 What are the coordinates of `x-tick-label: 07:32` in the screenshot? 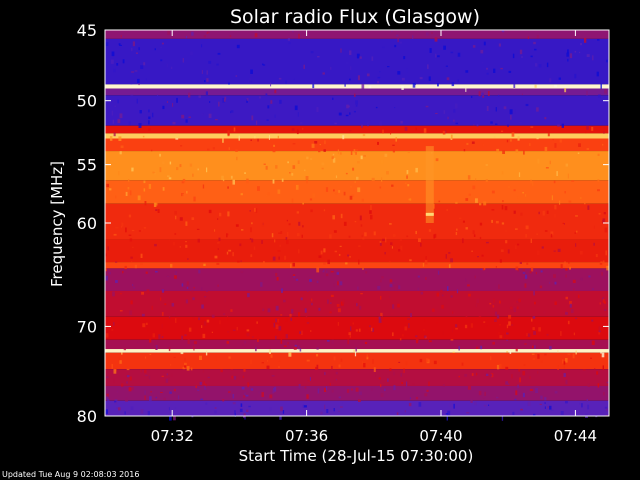 It's located at (172, 436).